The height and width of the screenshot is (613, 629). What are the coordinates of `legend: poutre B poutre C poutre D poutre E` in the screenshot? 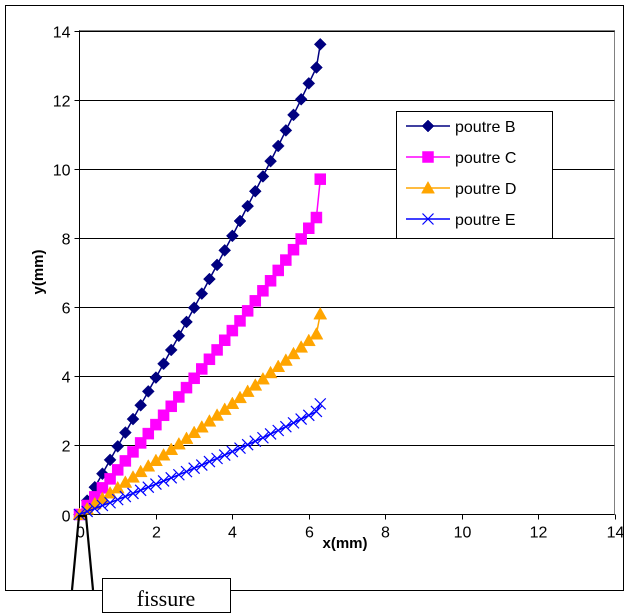 It's located at (474, 175).